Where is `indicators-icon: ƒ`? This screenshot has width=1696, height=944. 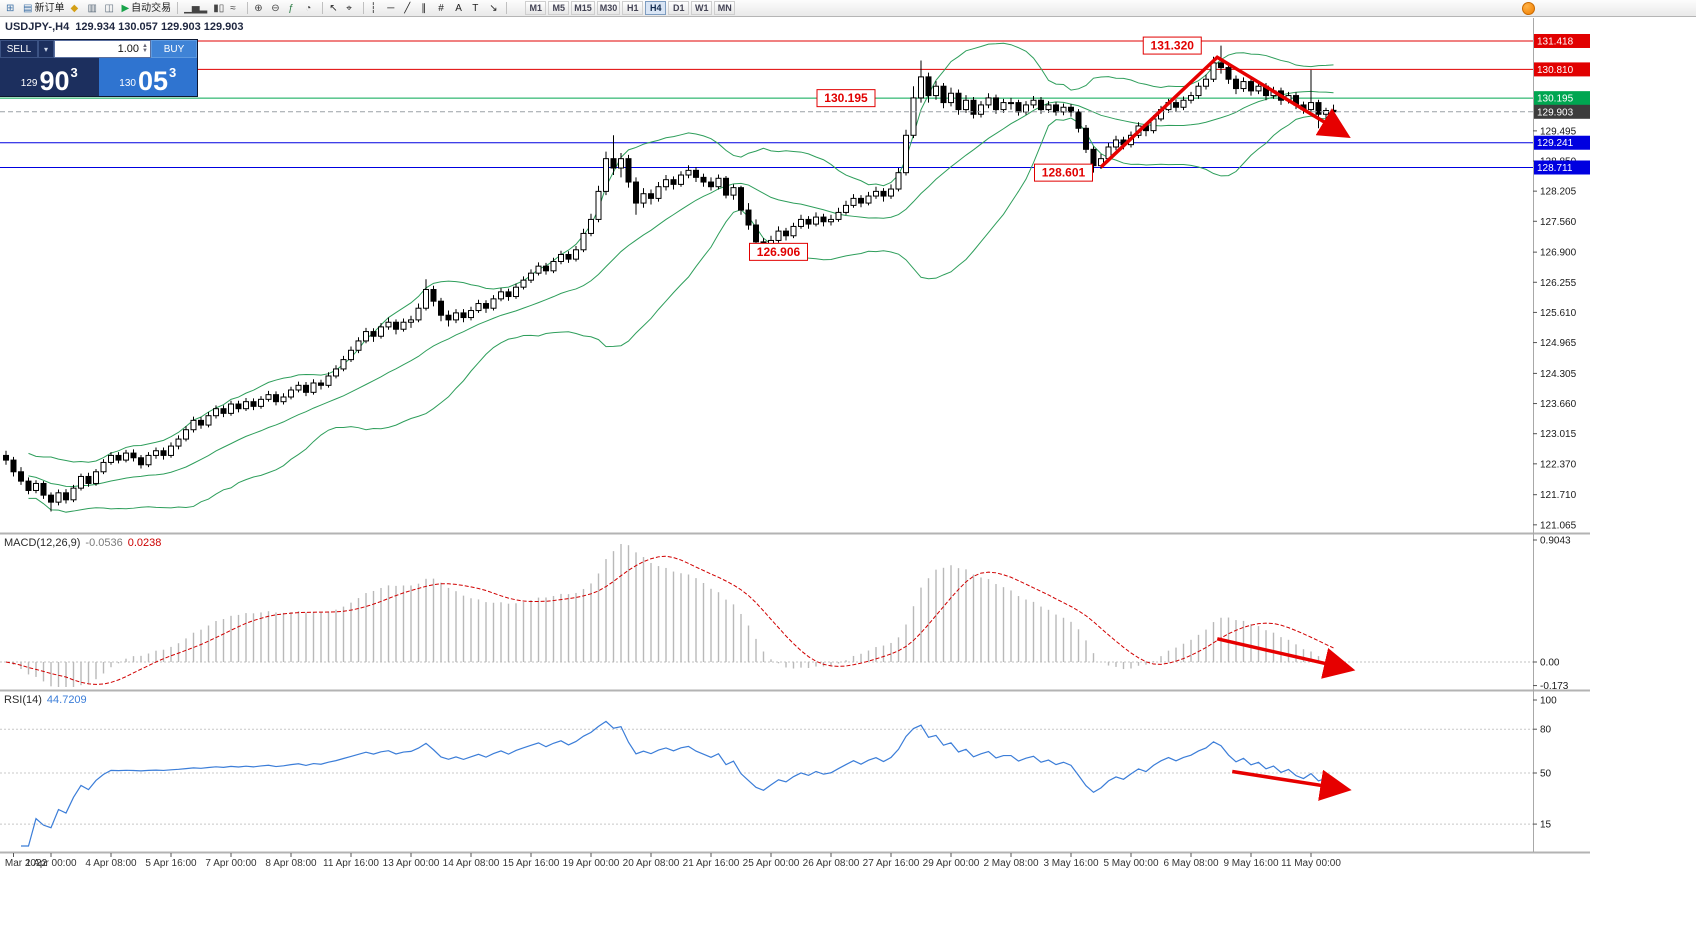 indicators-icon: ƒ is located at coordinates (291, 8).